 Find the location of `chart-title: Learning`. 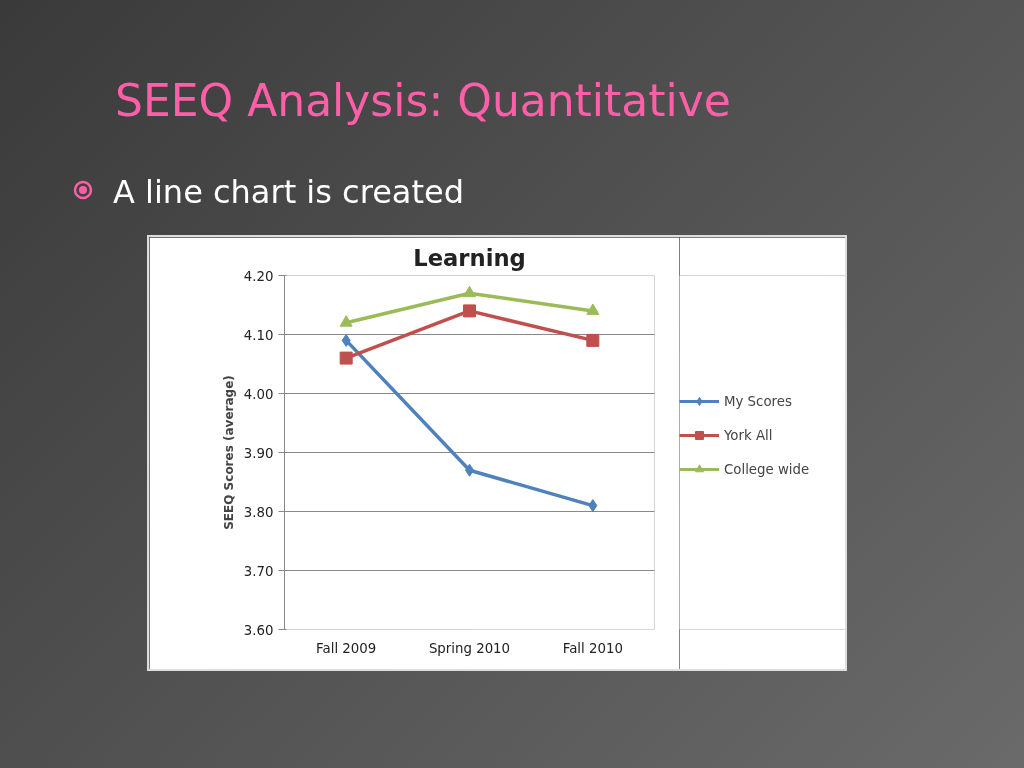

chart-title: Learning is located at coordinates (469, 257).